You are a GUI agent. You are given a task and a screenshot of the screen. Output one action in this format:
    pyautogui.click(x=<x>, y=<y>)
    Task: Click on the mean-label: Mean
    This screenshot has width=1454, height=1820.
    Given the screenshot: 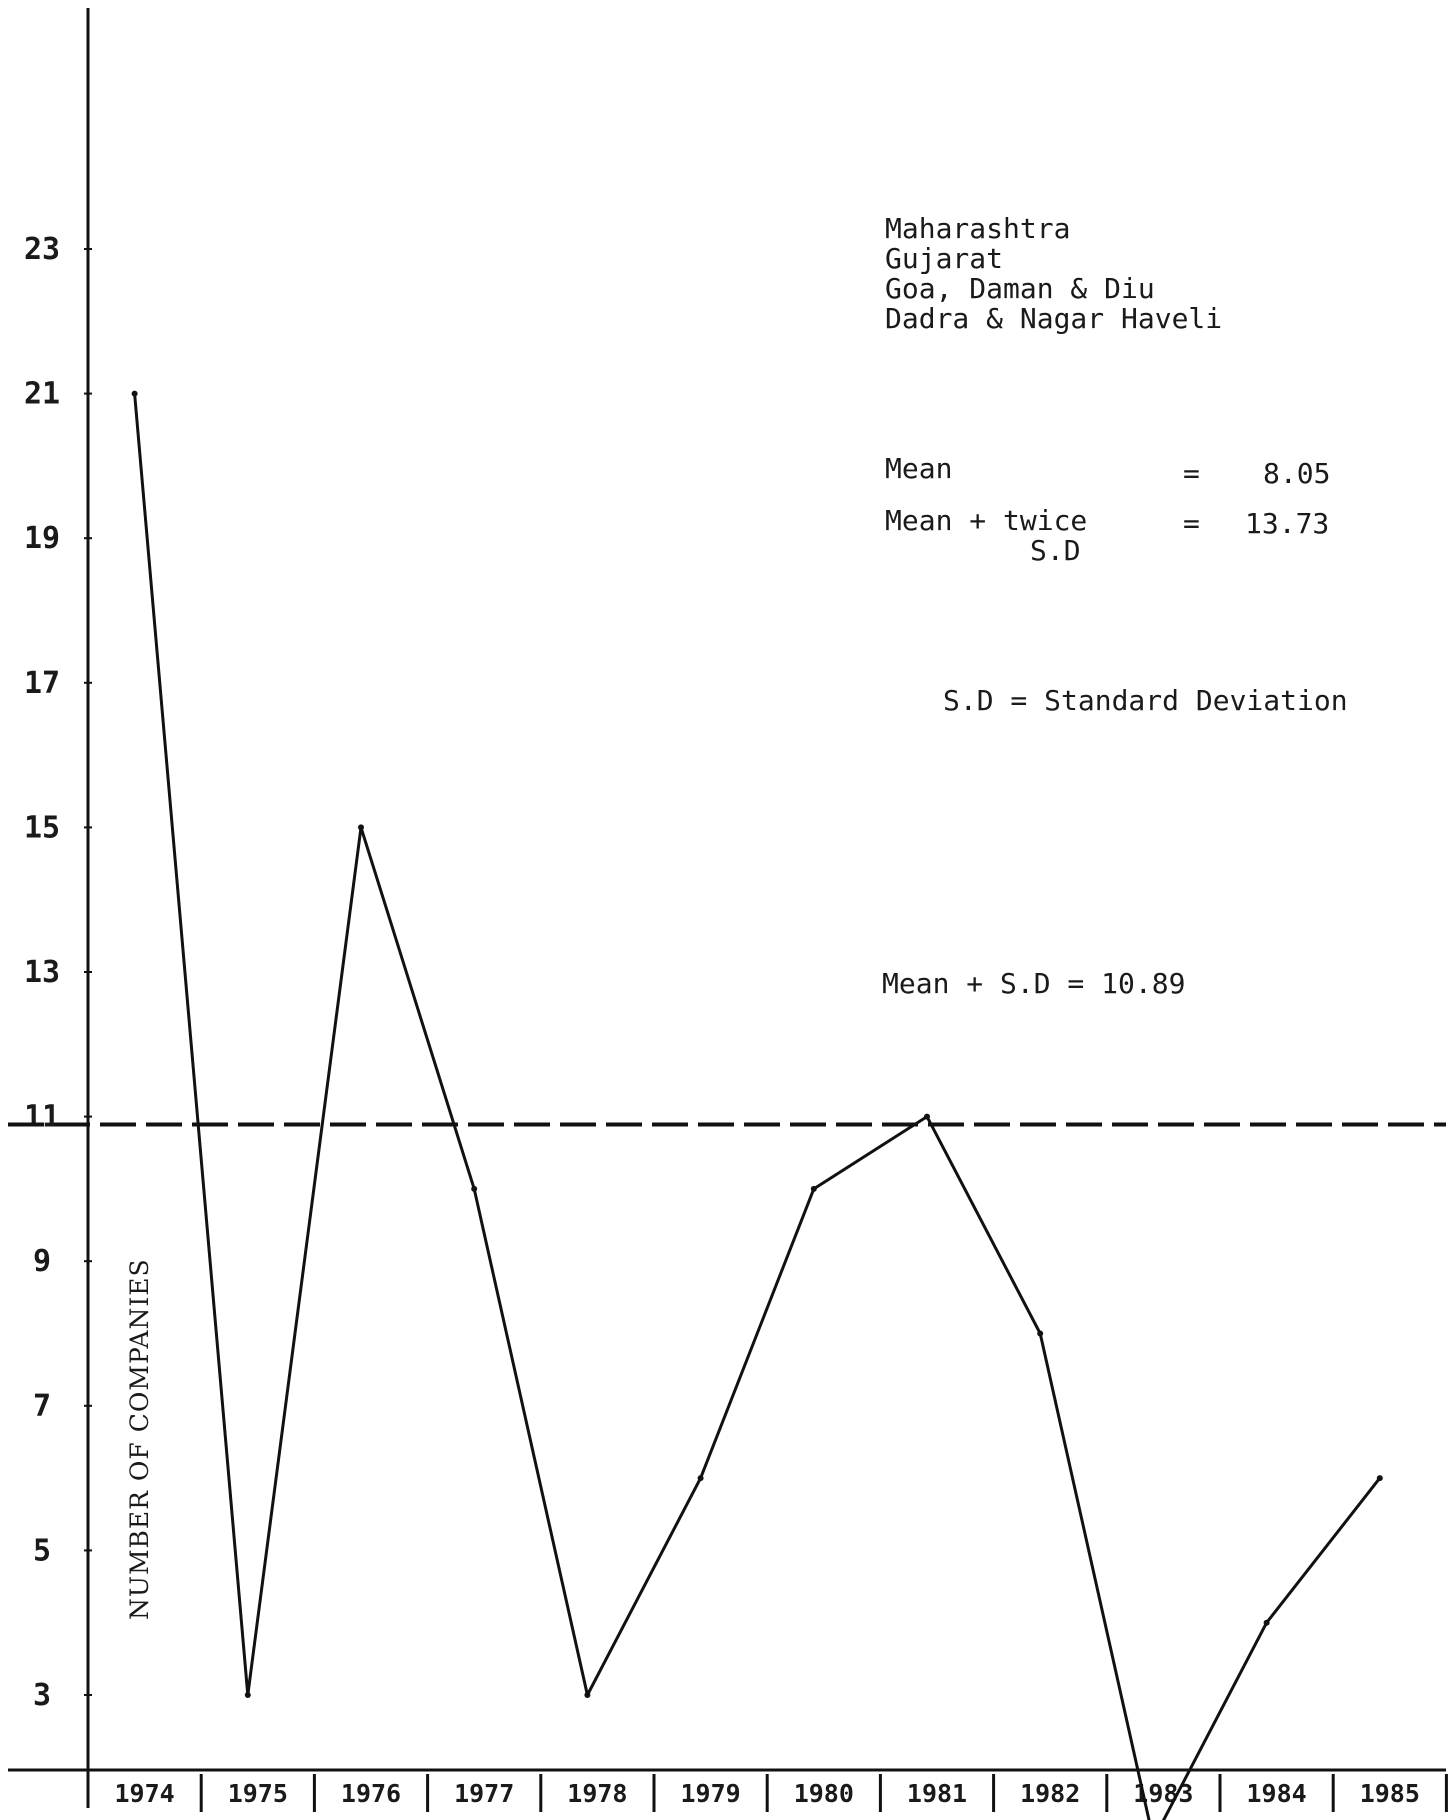 What is the action you would take?
    pyautogui.click(x=918, y=468)
    